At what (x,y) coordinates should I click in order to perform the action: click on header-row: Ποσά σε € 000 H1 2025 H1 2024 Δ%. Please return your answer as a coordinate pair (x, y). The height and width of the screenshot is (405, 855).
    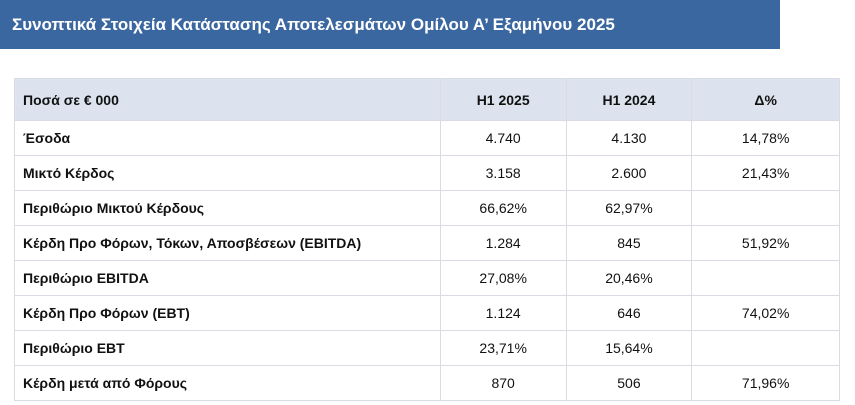
    Looking at the image, I should click on (427, 99).